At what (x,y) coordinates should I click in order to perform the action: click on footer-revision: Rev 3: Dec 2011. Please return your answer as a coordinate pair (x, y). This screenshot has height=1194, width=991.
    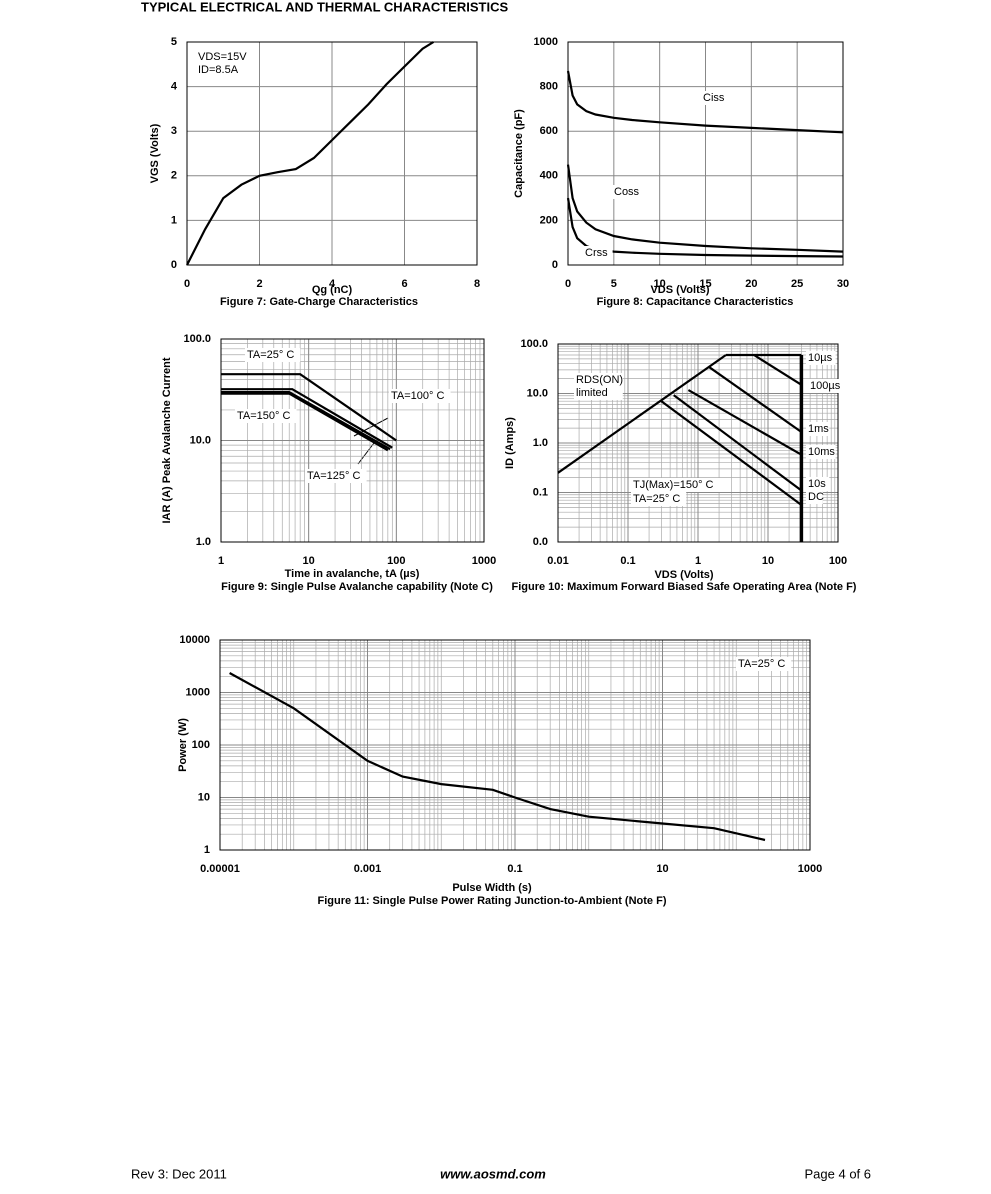
    Looking at the image, I should click on (179, 1173).